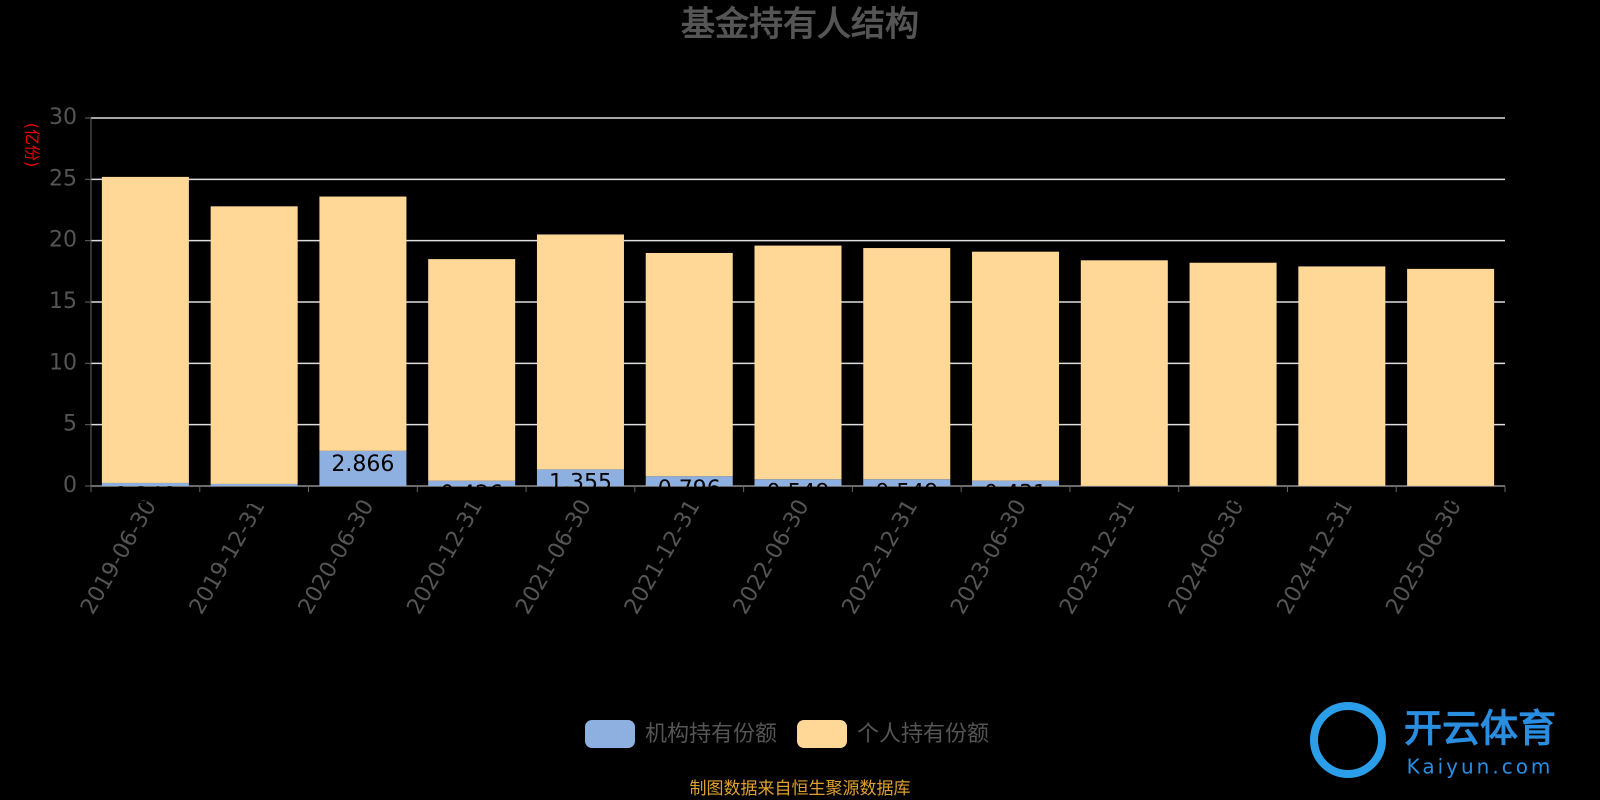  I want to click on x-tick-label: 2020-12-31, so click(446, 557).